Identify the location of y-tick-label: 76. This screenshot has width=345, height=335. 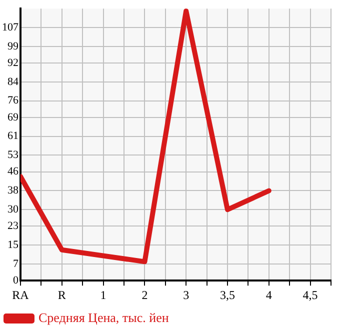
(13, 100).